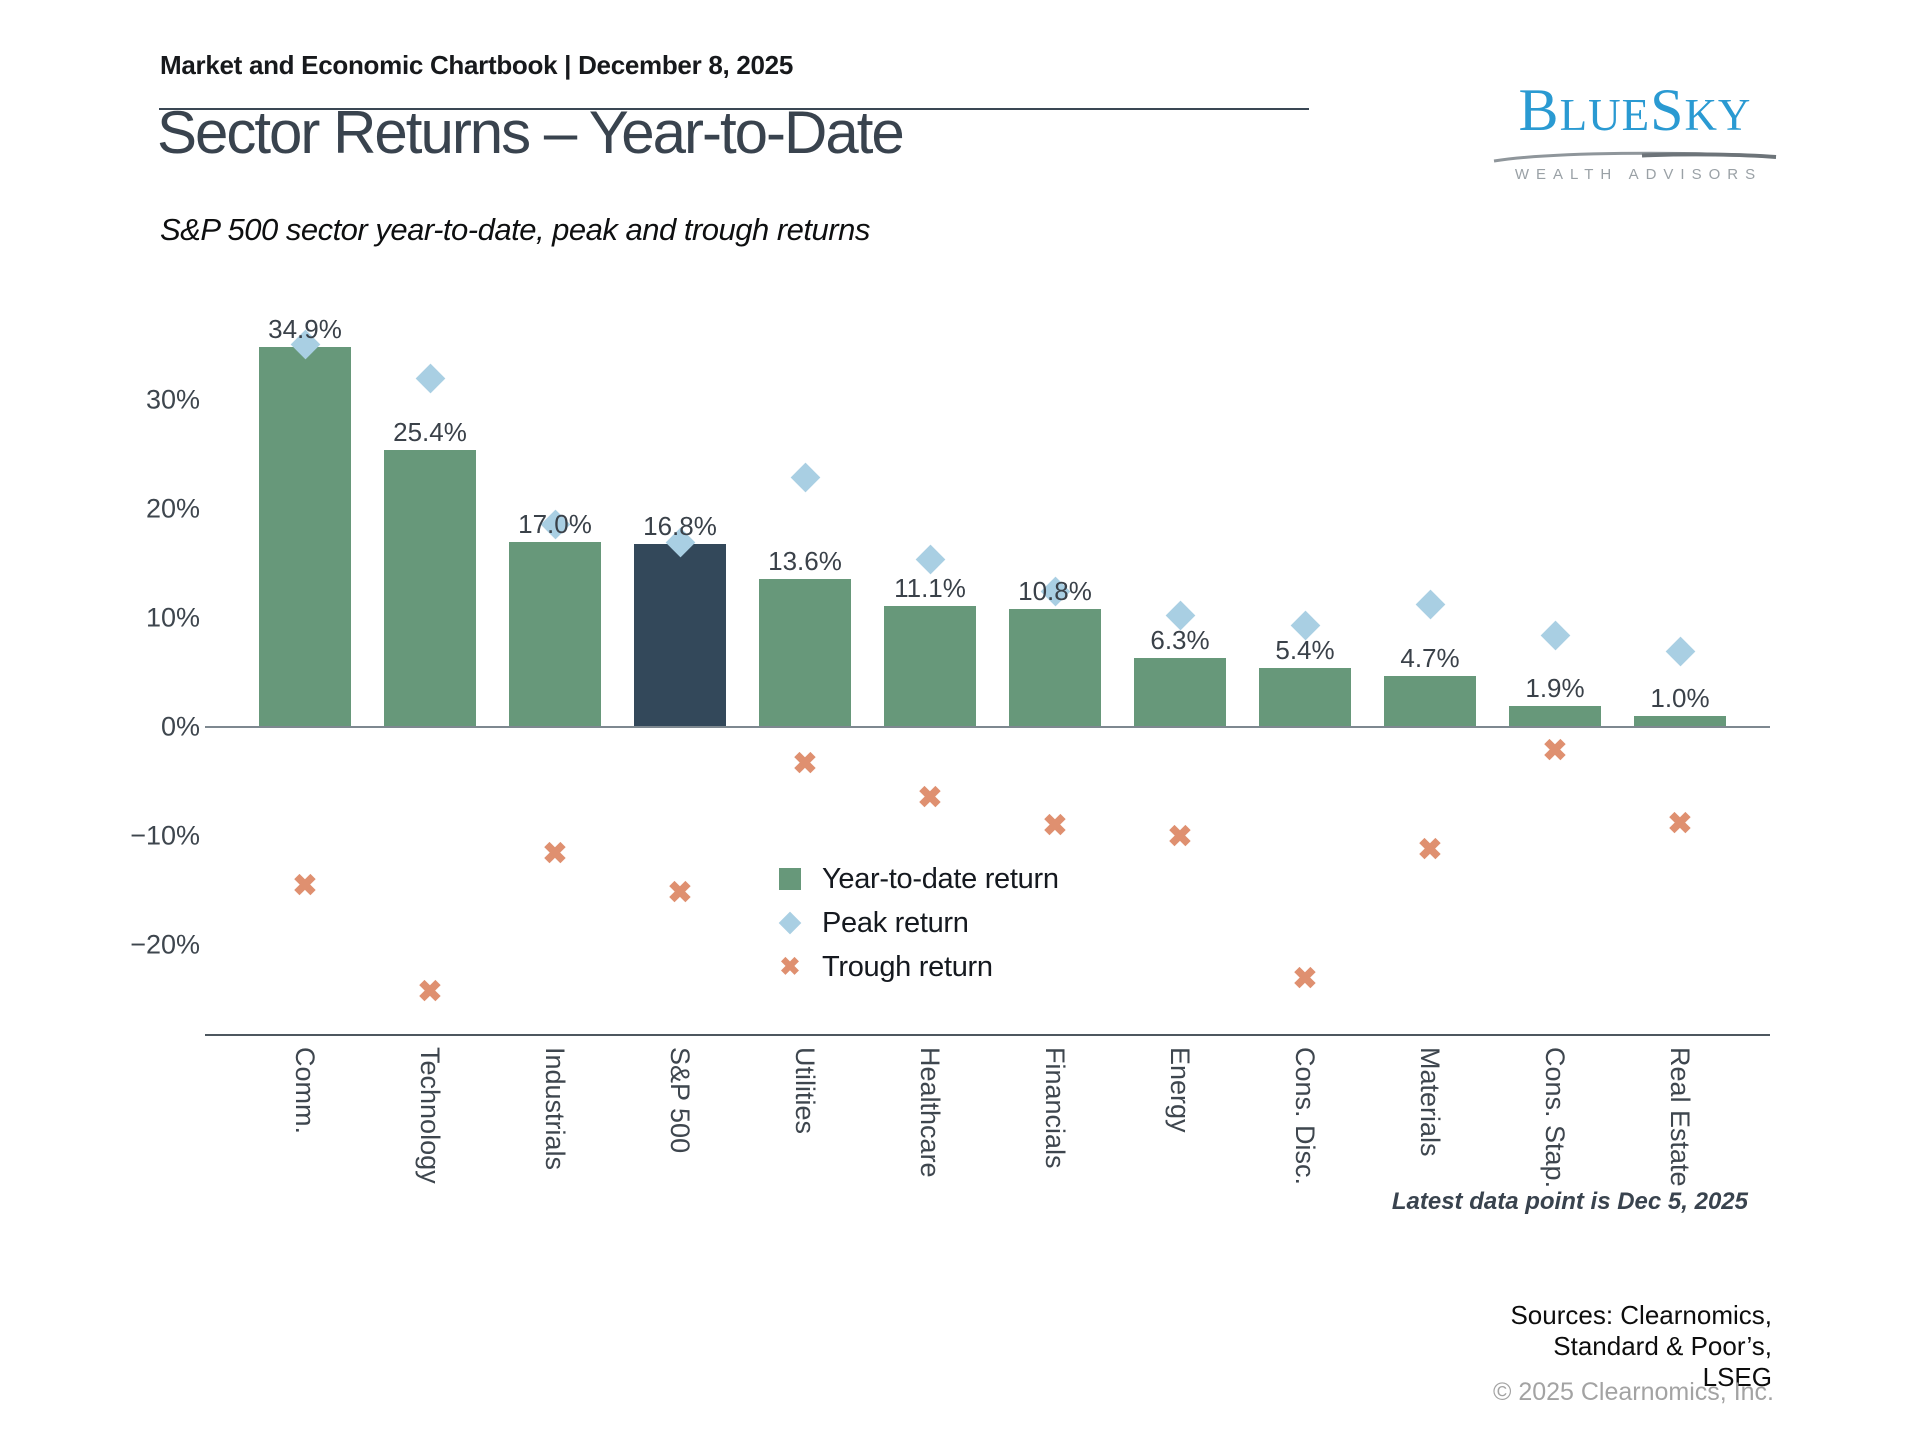  Describe the element at coordinates (1641, 1315) in the screenshot. I see `sources-line: Sources: Clearnomics,` at that location.